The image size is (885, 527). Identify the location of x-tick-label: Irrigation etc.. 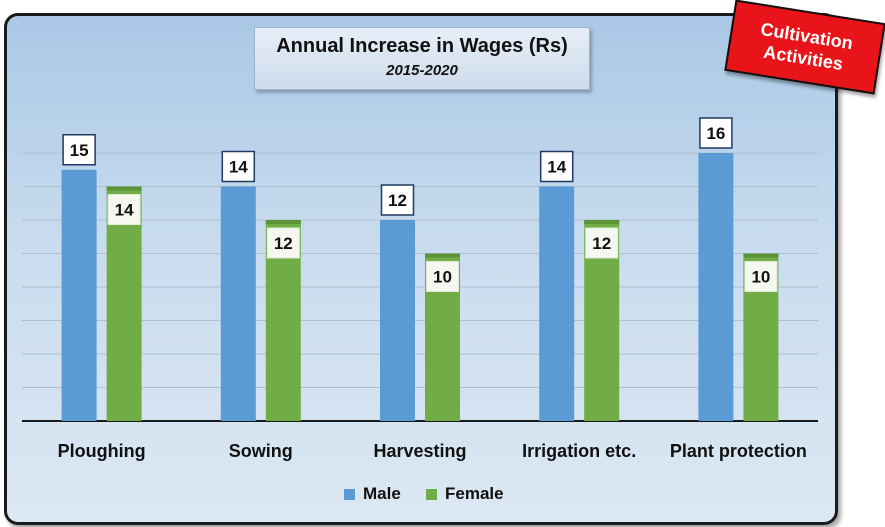
(579, 451).